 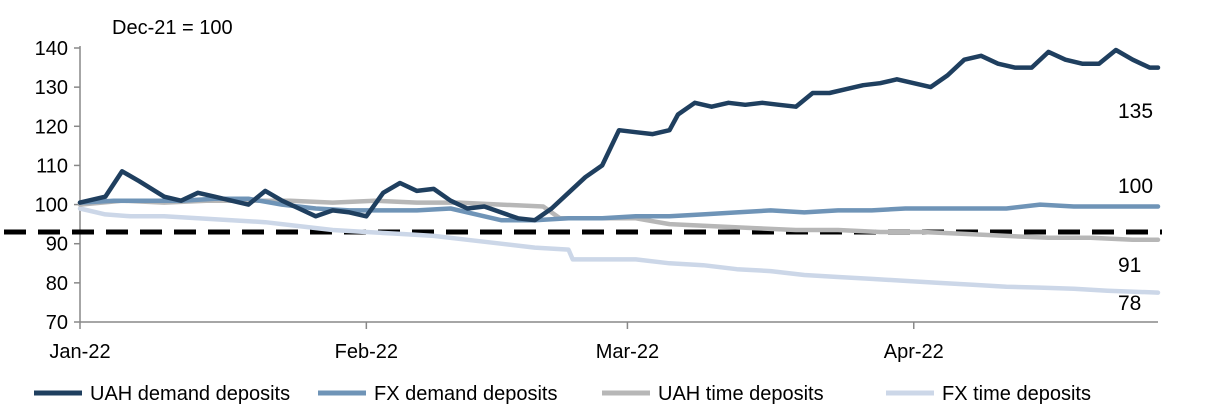 I want to click on y-tick-label: 80, so click(x=57, y=284).